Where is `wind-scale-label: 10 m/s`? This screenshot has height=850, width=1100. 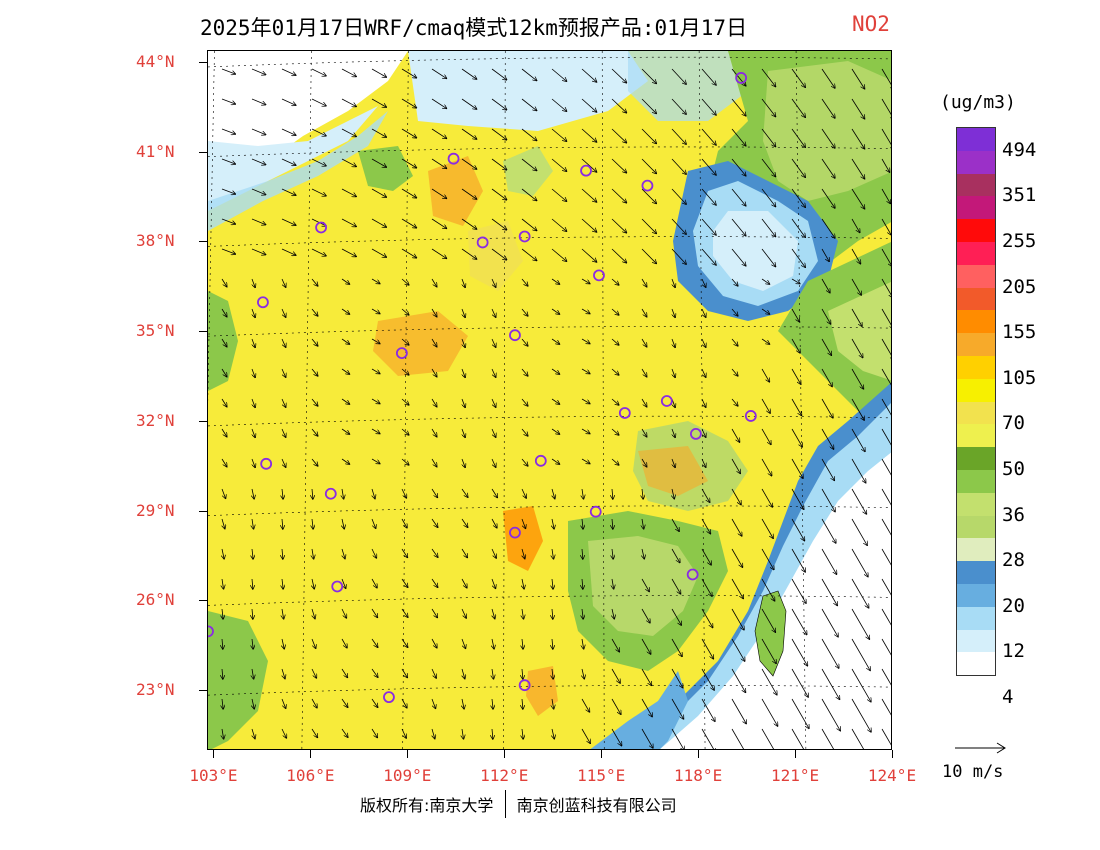
wind-scale-label: 10 m/s is located at coordinates (973, 772).